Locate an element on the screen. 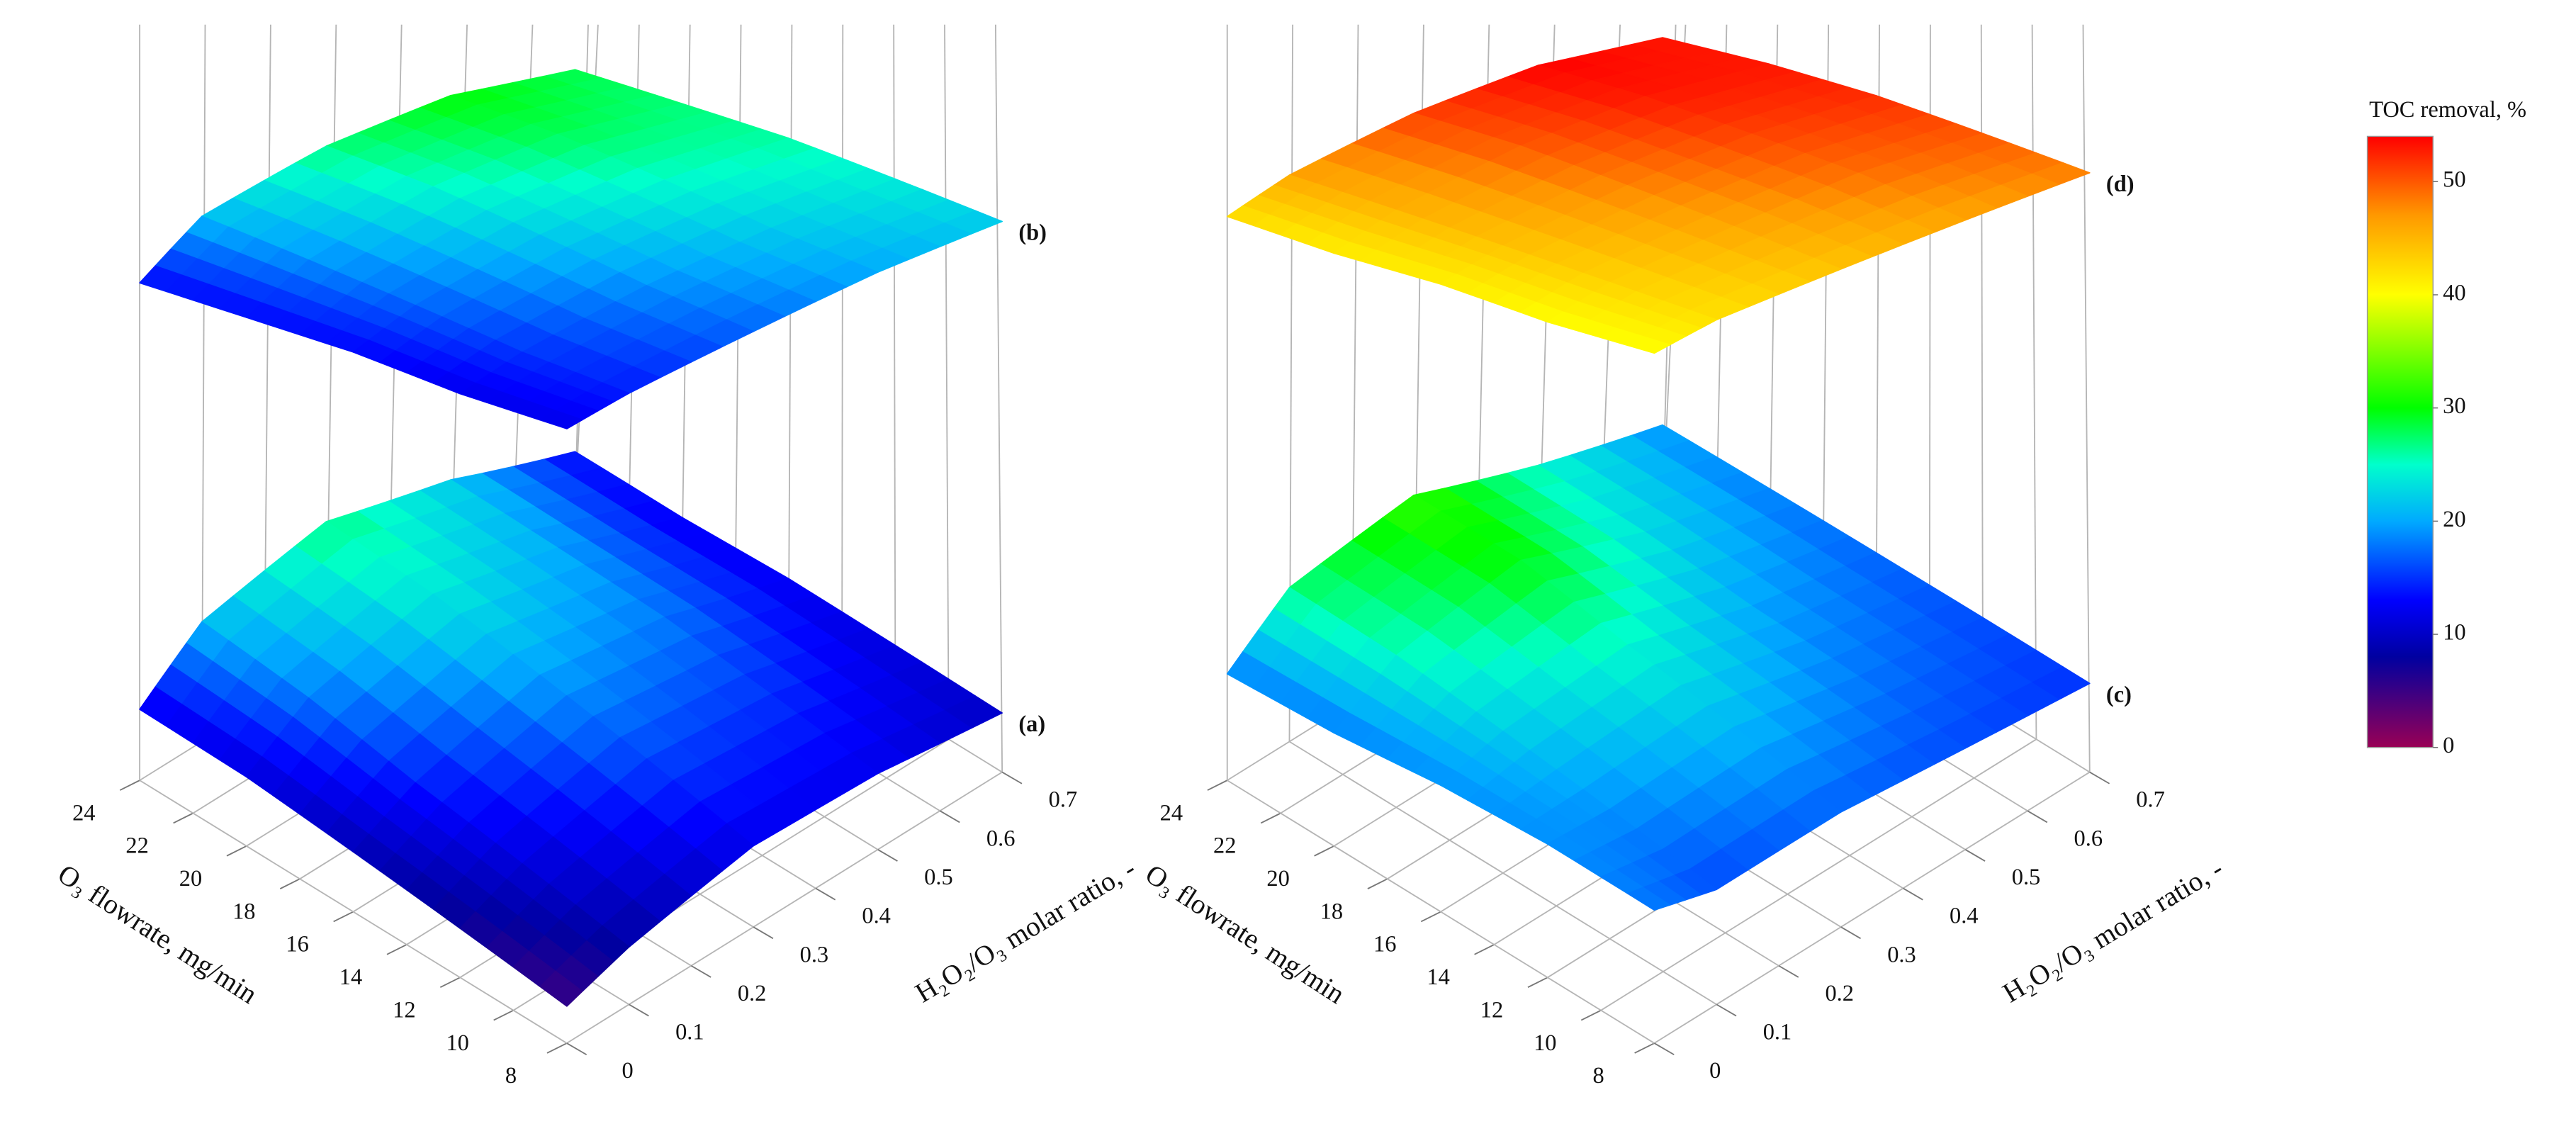 The width and height of the screenshot is (2576, 1136). y-tick-label: 0.4 is located at coordinates (1964, 917).